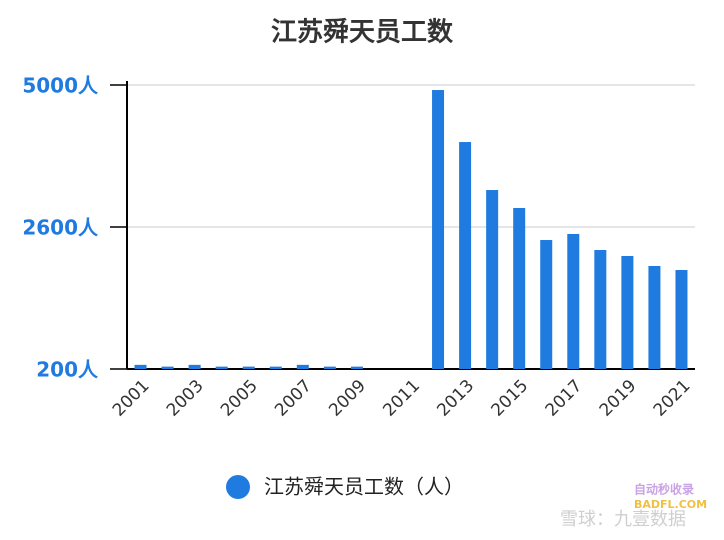 The width and height of the screenshot is (724, 540). Describe the element at coordinates (347, 398) in the screenshot. I see `x-tick-label: 2009` at that location.